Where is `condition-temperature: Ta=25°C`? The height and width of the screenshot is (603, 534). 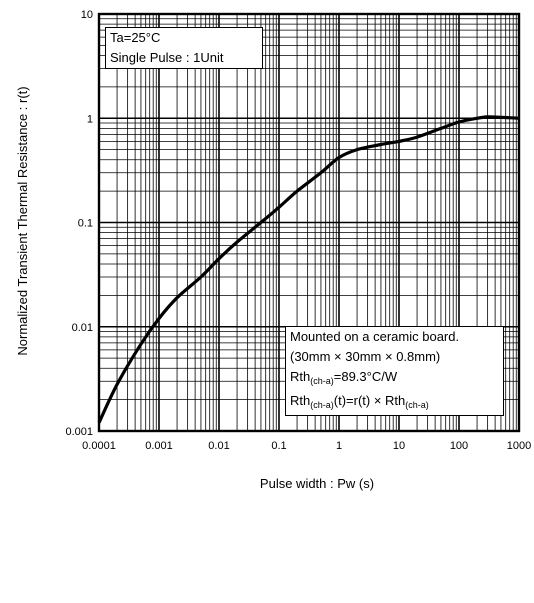
condition-temperature: Ta=25°C is located at coordinates (135, 37).